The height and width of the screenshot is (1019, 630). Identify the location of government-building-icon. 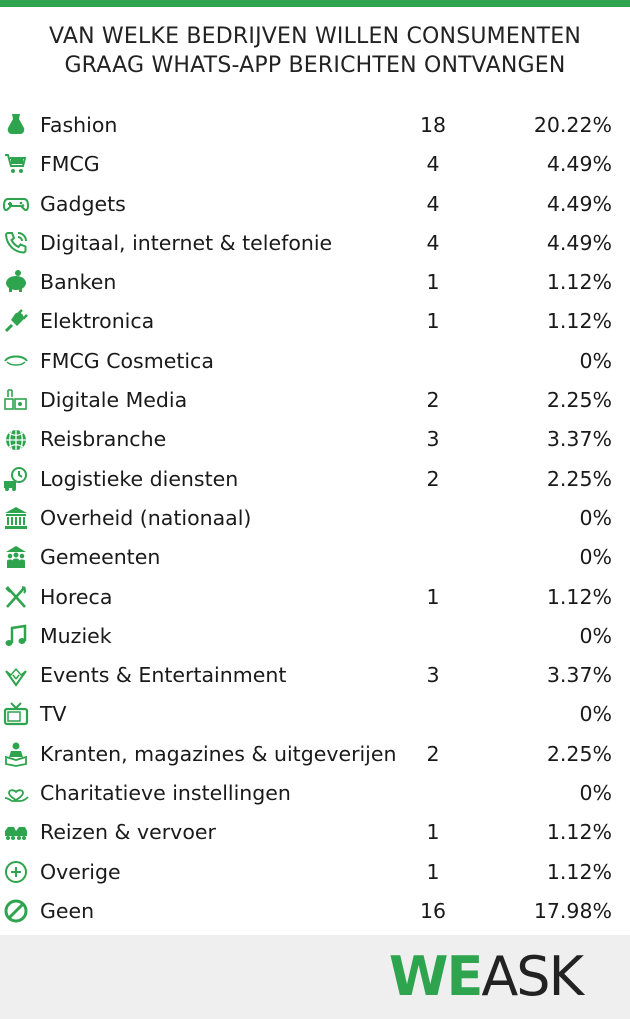
(16, 518).